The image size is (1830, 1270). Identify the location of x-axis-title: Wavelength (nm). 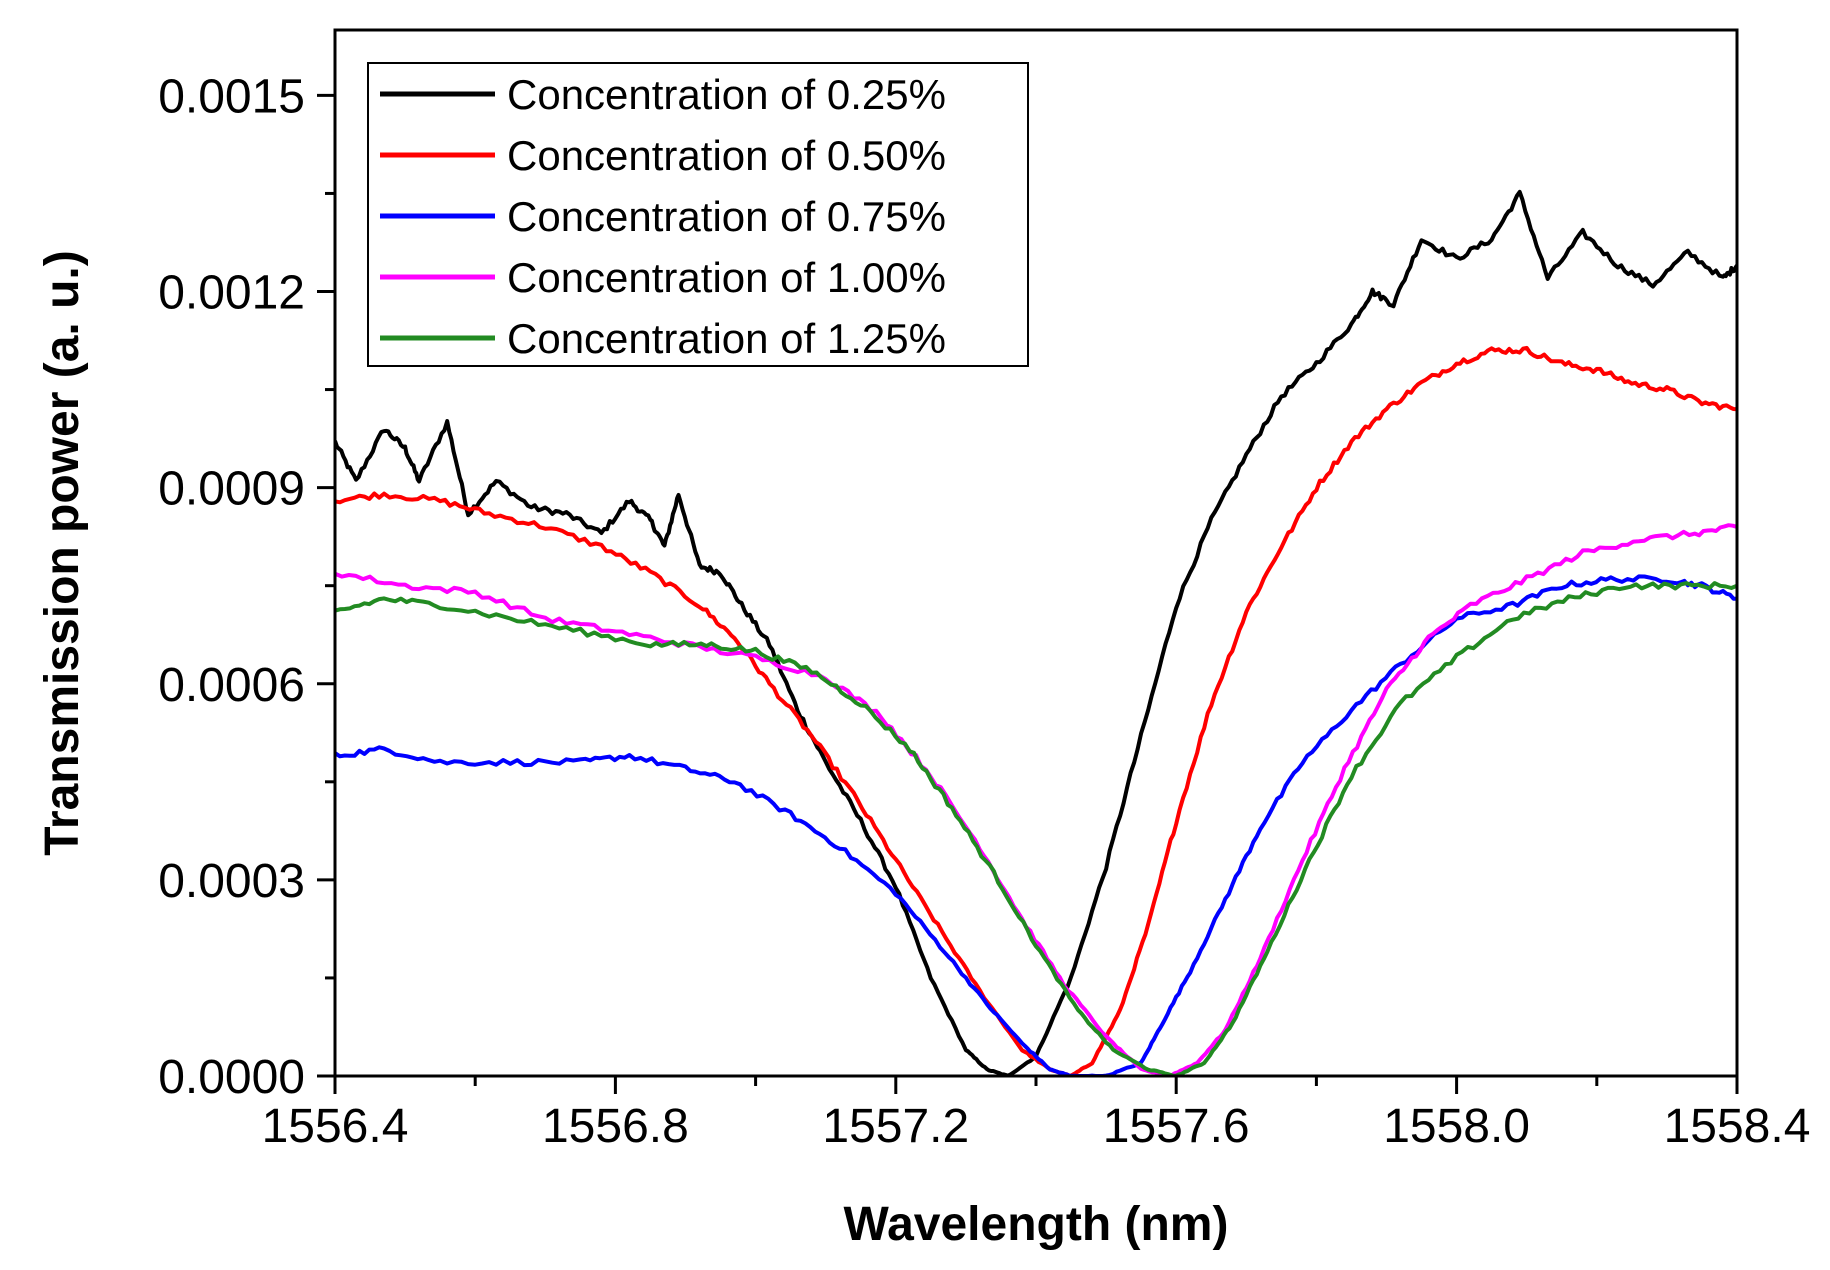
(1036, 1224).